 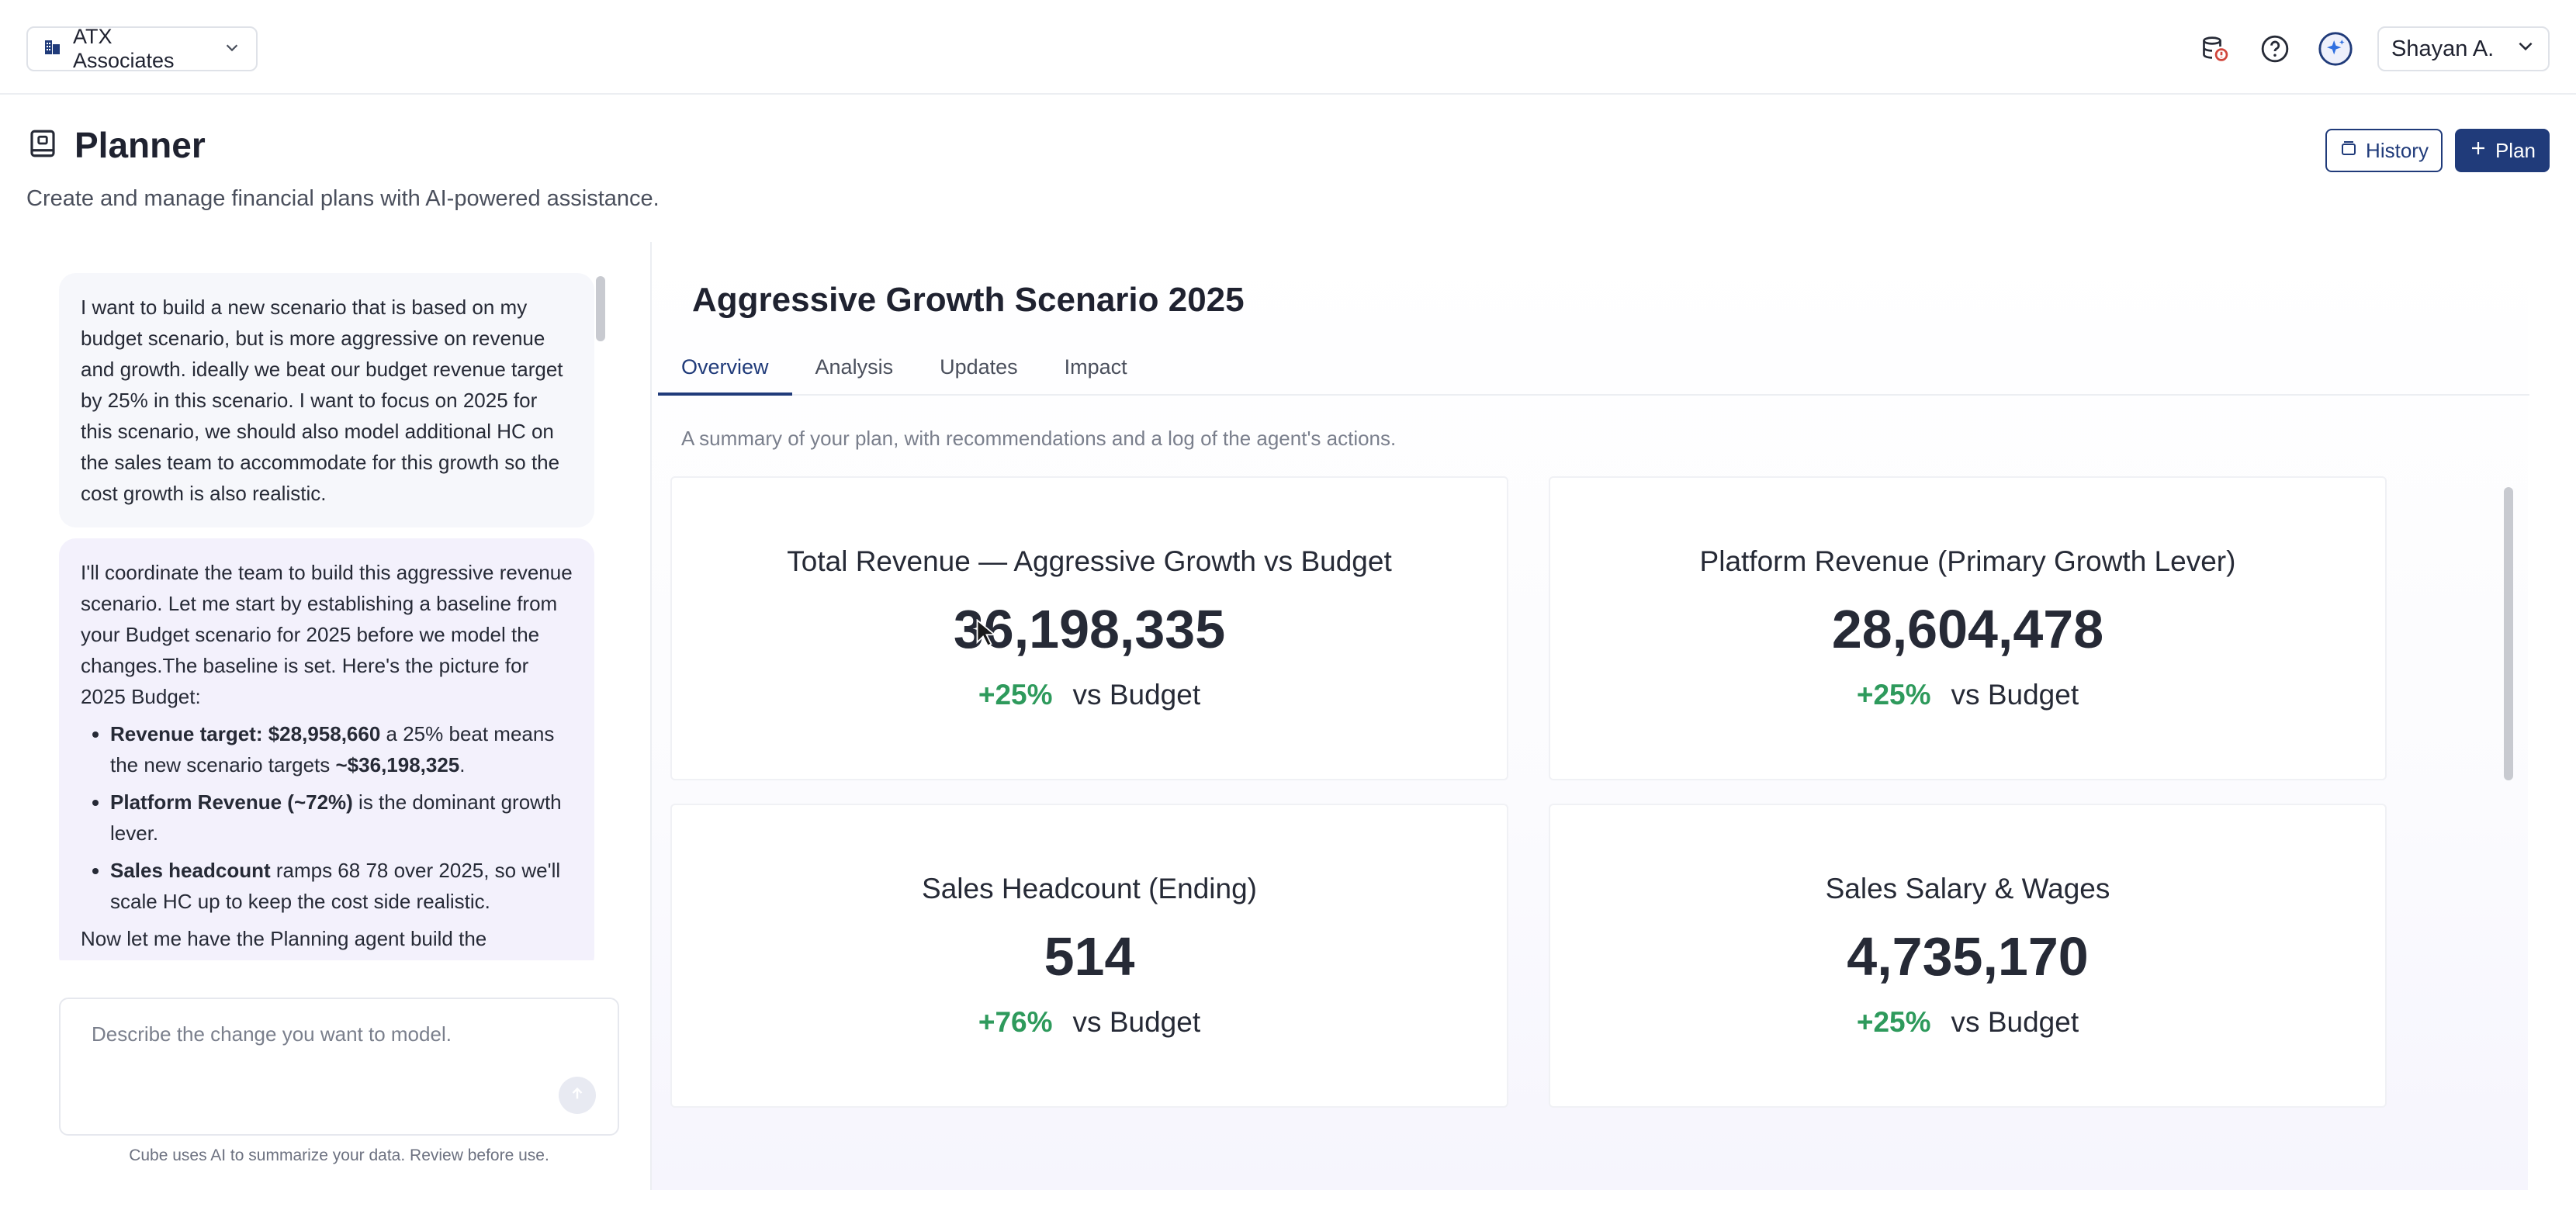 What do you see at coordinates (2335, 48) in the screenshot?
I see `ai-sparkle-icon` at bounding box center [2335, 48].